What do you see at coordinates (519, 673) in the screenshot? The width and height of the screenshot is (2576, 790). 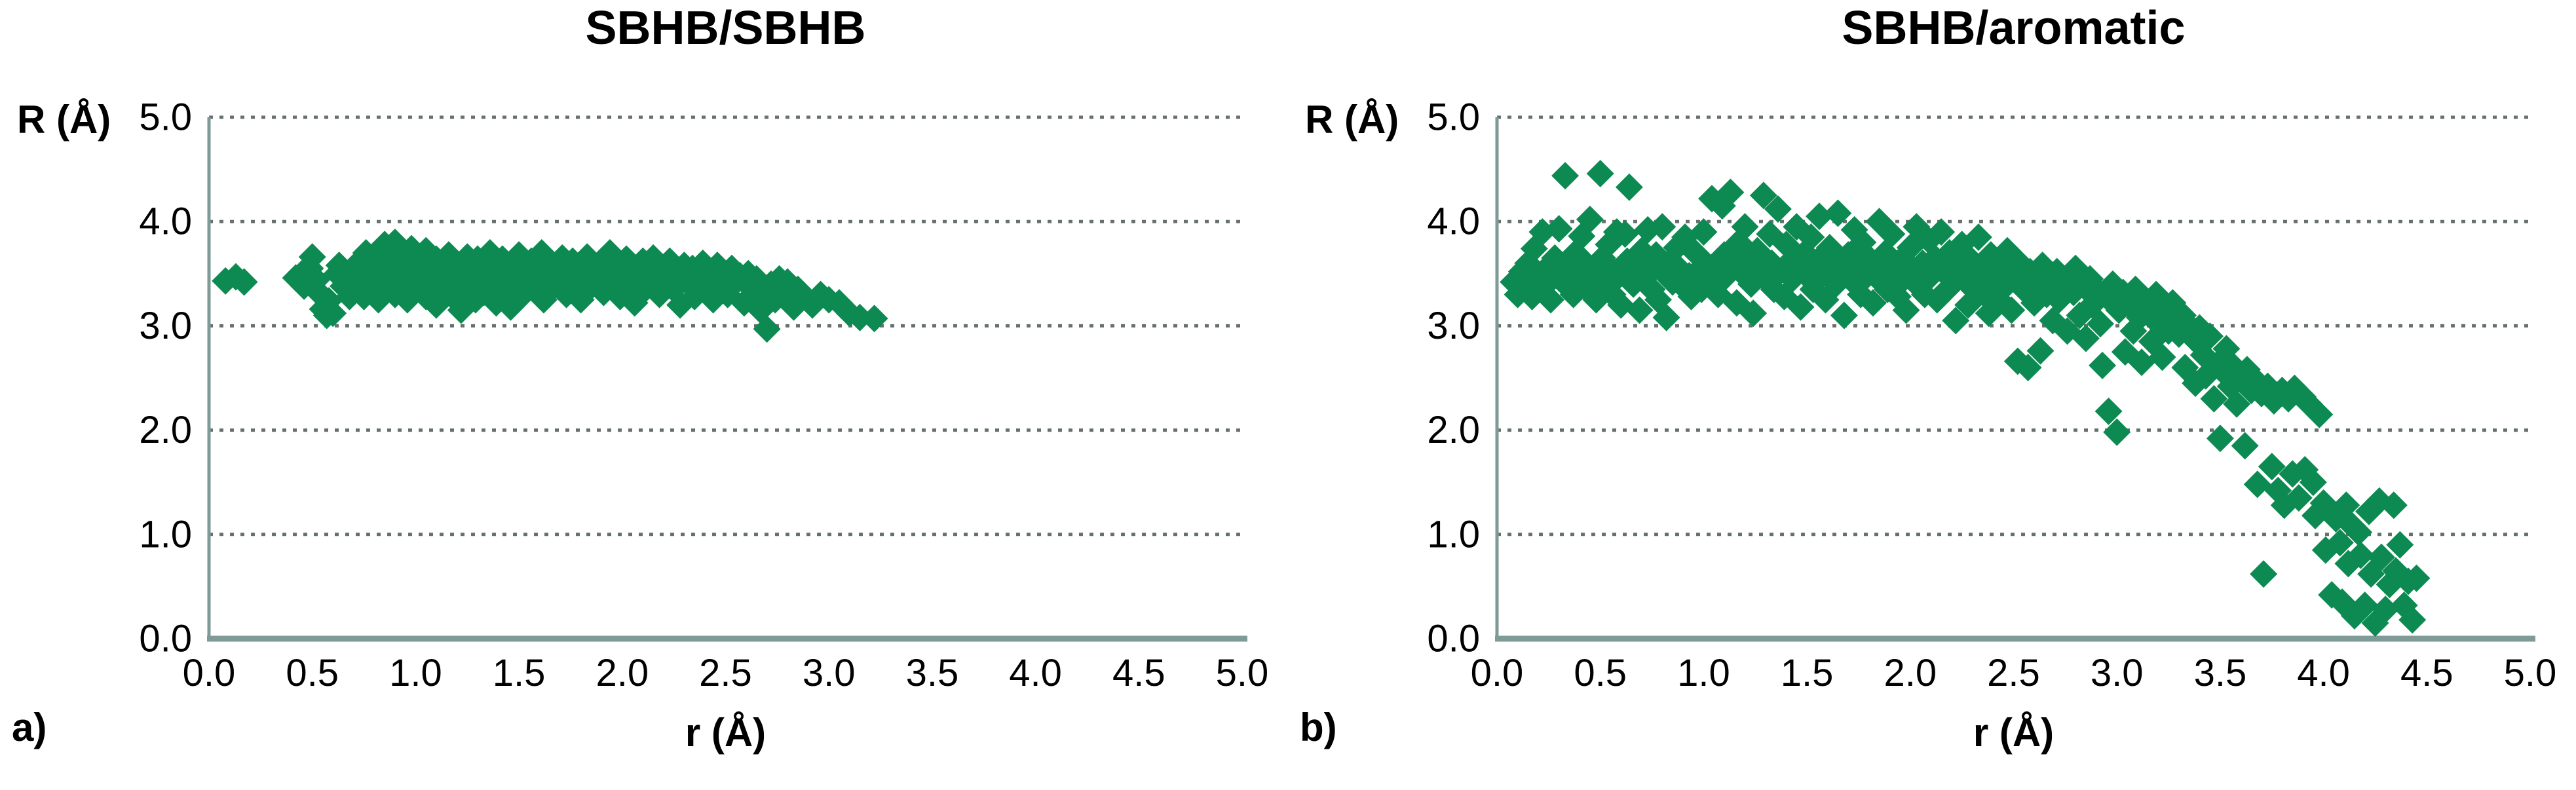 I see `x-tick-label: 1.5` at bounding box center [519, 673].